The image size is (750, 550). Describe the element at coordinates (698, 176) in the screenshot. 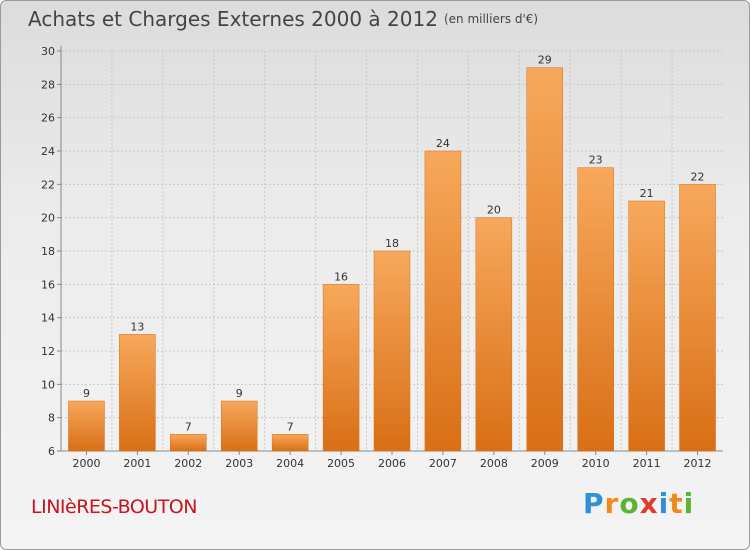

I see `data-label: 22` at that location.